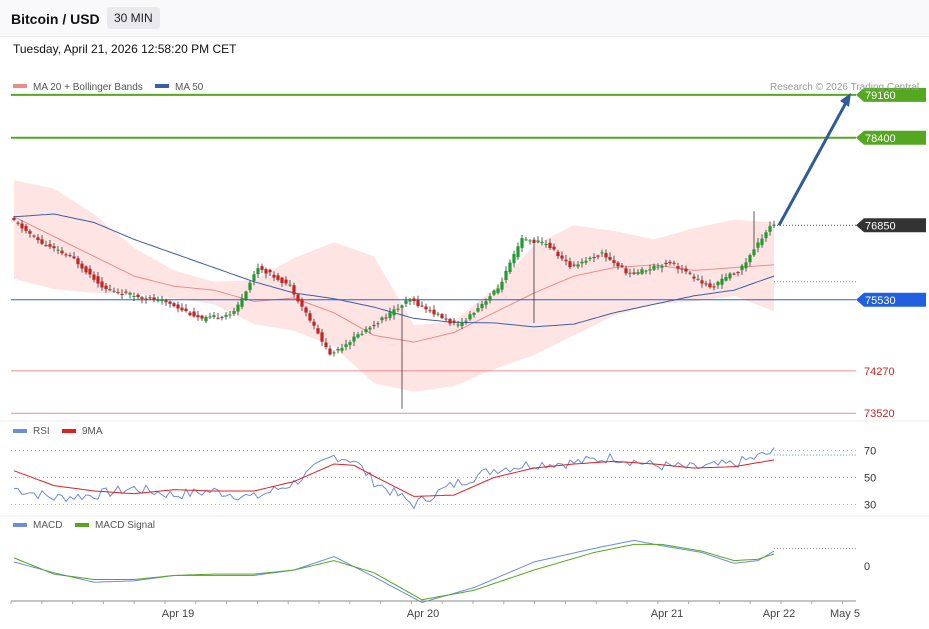  I want to click on x-axis: Apr 19 Apr 20 Apr 21 Apr 22 May 5, so click(435, 610).